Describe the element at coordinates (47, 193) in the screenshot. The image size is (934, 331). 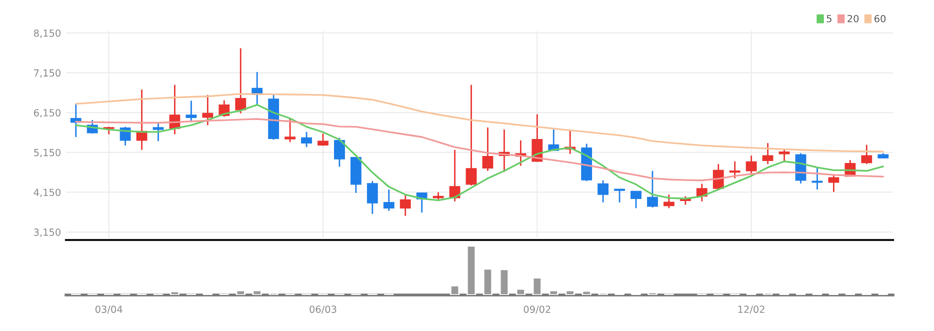
I see `y-tick-label: 4,150` at that location.